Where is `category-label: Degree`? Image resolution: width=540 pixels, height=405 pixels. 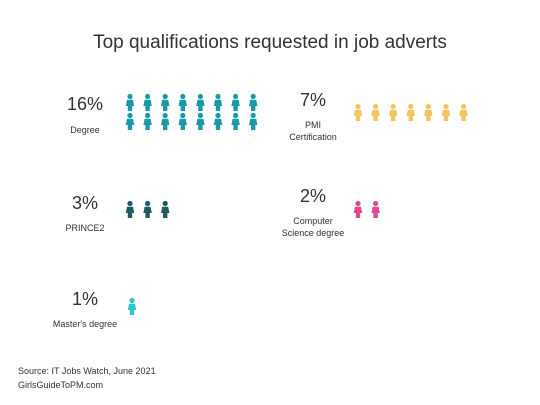 category-label: Degree is located at coordinates (85, 130).